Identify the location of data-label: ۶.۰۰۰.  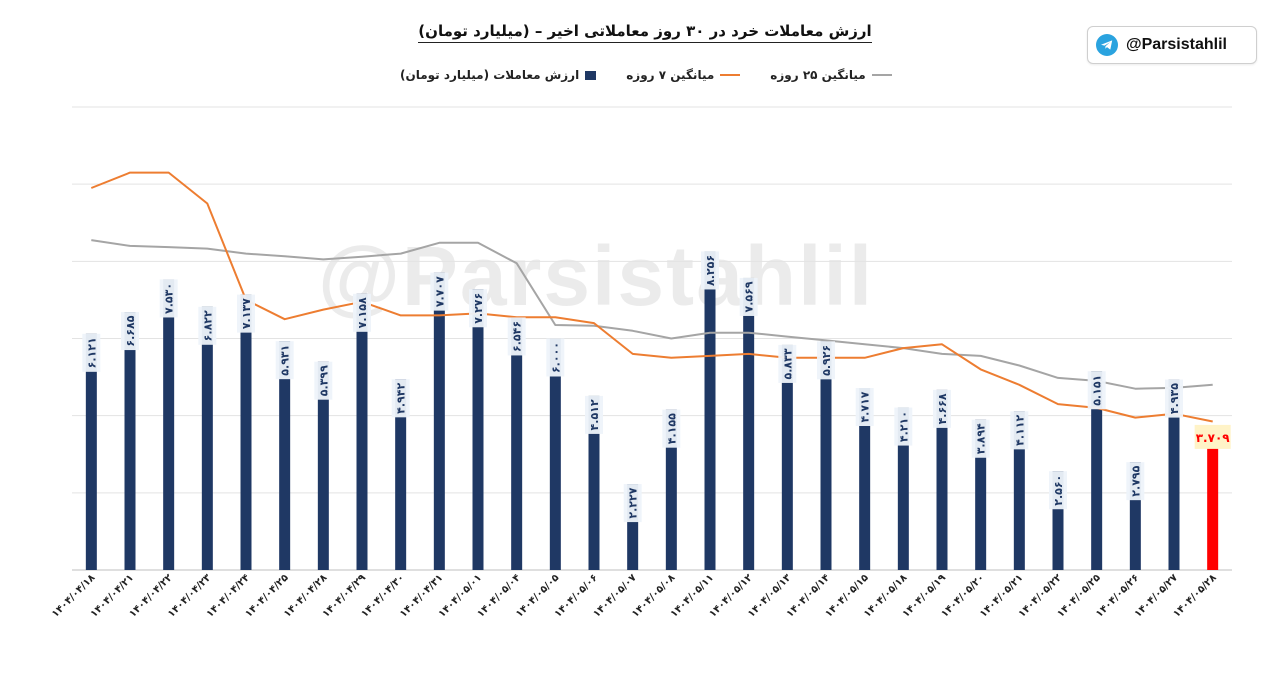
(555, 357).